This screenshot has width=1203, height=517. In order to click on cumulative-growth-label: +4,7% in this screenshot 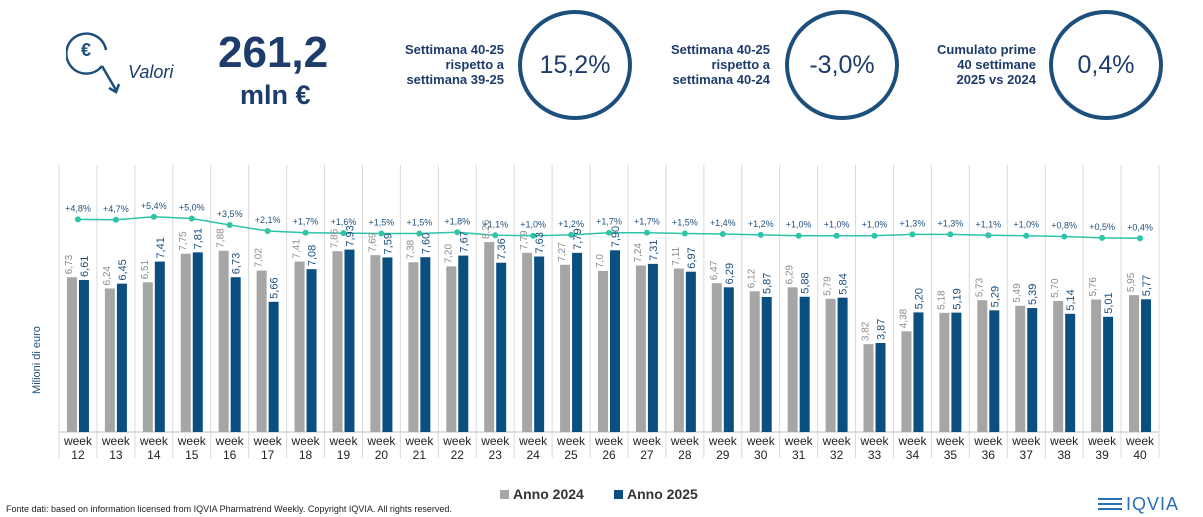, I will do `click(116, 209)`.